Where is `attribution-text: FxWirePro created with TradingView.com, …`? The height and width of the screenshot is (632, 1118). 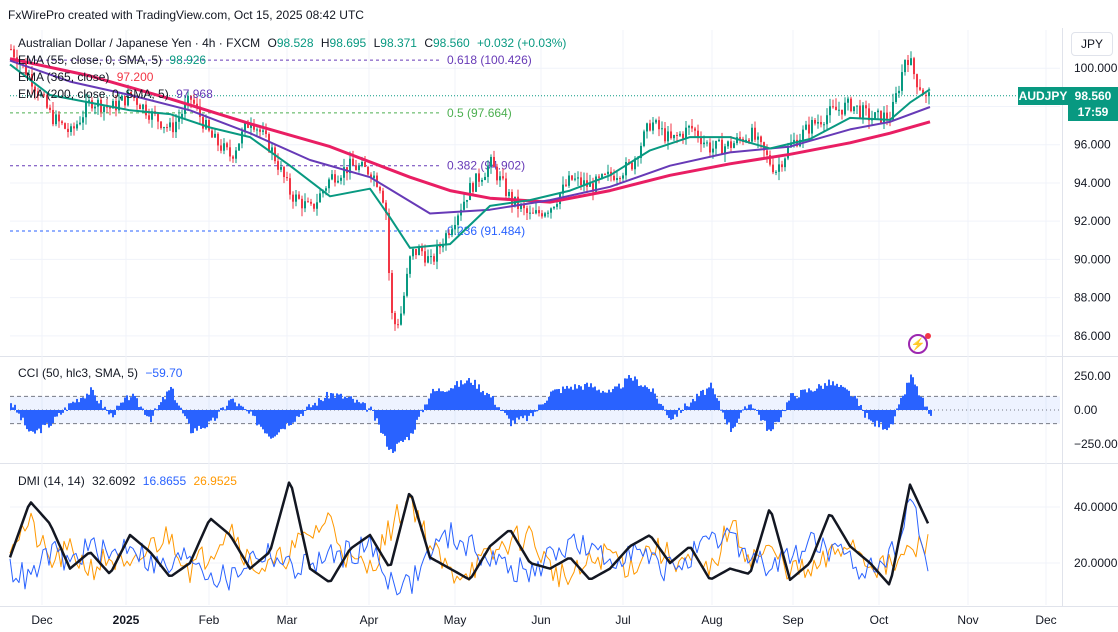
attribution-text: FxWirePro created with TradingView.com, … is located at coordinates (186, 15).